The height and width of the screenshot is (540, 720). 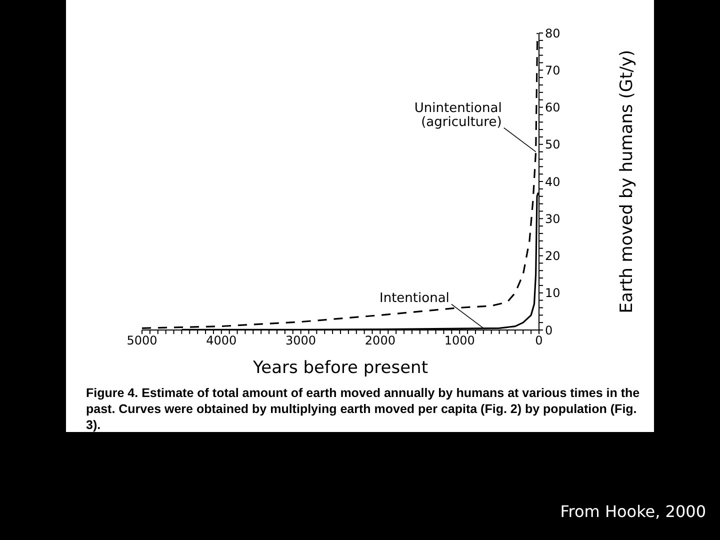 I want to click on x-tick-label: 3000, so click(x=301, y=341).